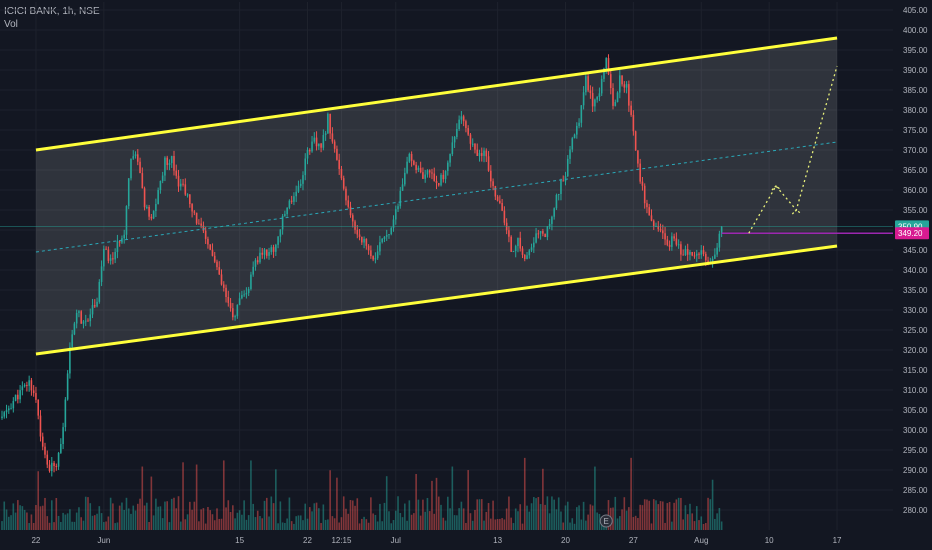 This screenshot has width=932, height=550. I want to click on price-tick-label: 300.00, so click(915, 430).